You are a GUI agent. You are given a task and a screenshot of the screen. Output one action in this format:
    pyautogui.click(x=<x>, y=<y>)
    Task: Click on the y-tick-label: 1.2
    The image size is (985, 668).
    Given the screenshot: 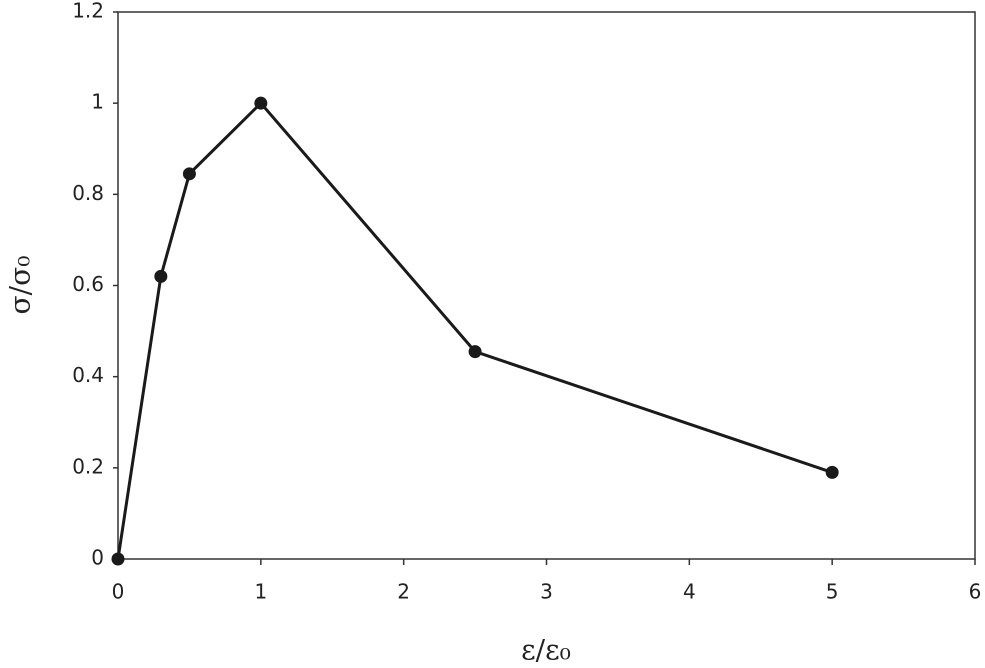 What is the action you would take?
    pyautogui.click(x=88, y=11)
    